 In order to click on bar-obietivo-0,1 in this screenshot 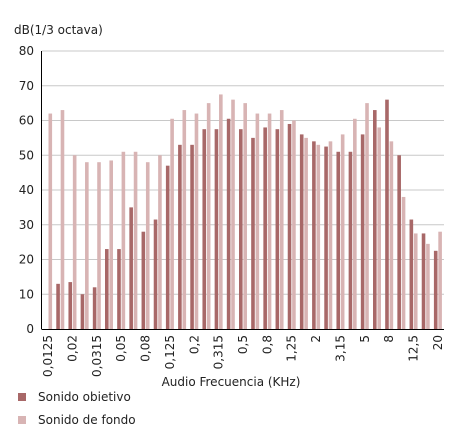, I will do `click(155, 274)`.